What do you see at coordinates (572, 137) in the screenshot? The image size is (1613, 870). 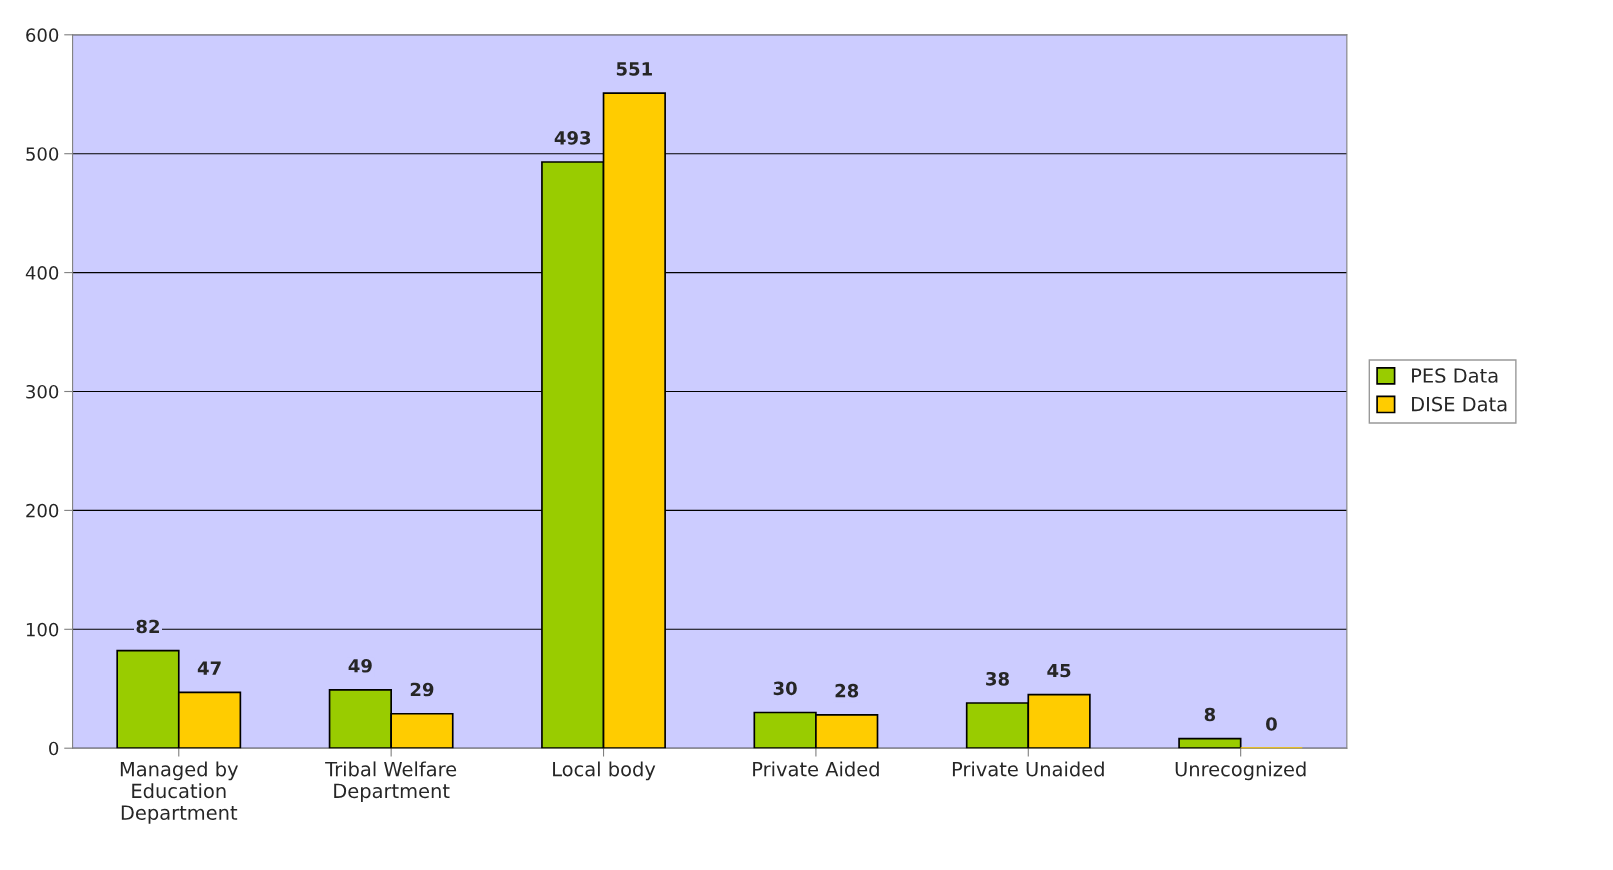 I see `data-label: 493` at bounding box center [572, 137].